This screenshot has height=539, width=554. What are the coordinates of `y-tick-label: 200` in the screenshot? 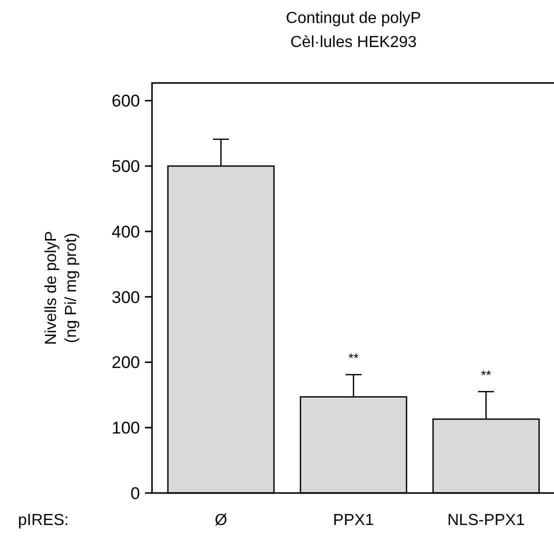 It's located at (126, 362).